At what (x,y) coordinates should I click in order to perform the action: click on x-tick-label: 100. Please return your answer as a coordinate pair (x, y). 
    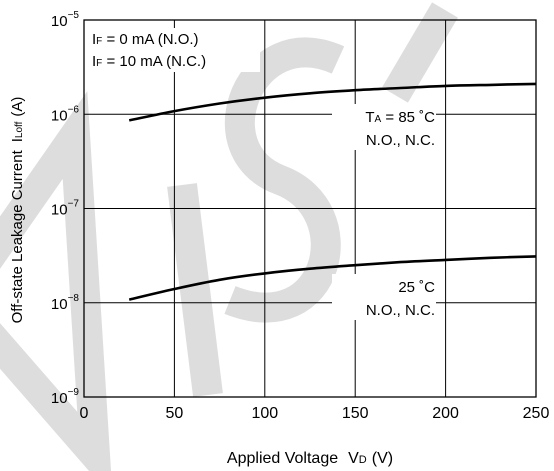
    Looking at the image, I should click on (264, 413).